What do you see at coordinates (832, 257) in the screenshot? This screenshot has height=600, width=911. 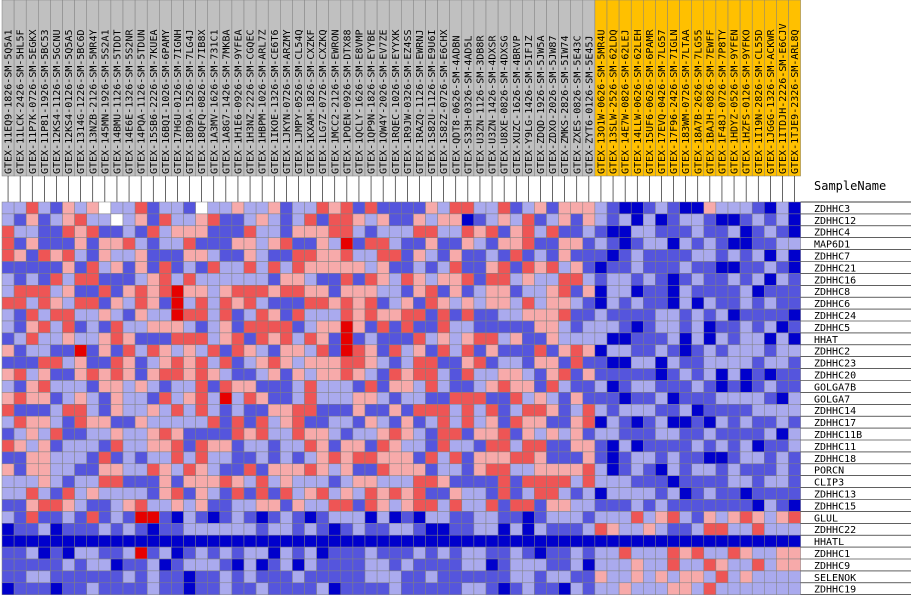 I see `row-label: ZDHHC7` at bounding box center [832, 257].